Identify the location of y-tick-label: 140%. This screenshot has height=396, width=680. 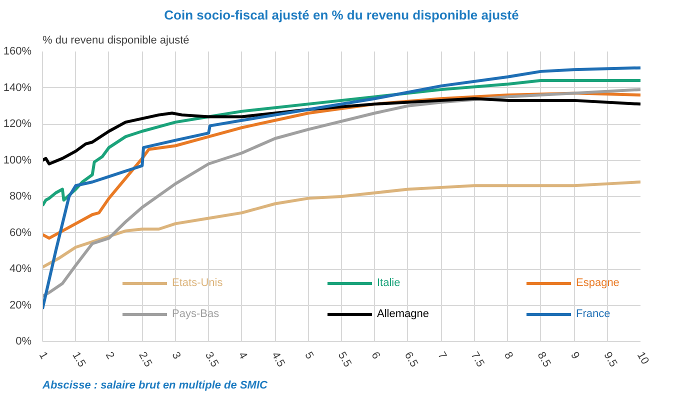
(17, 88).